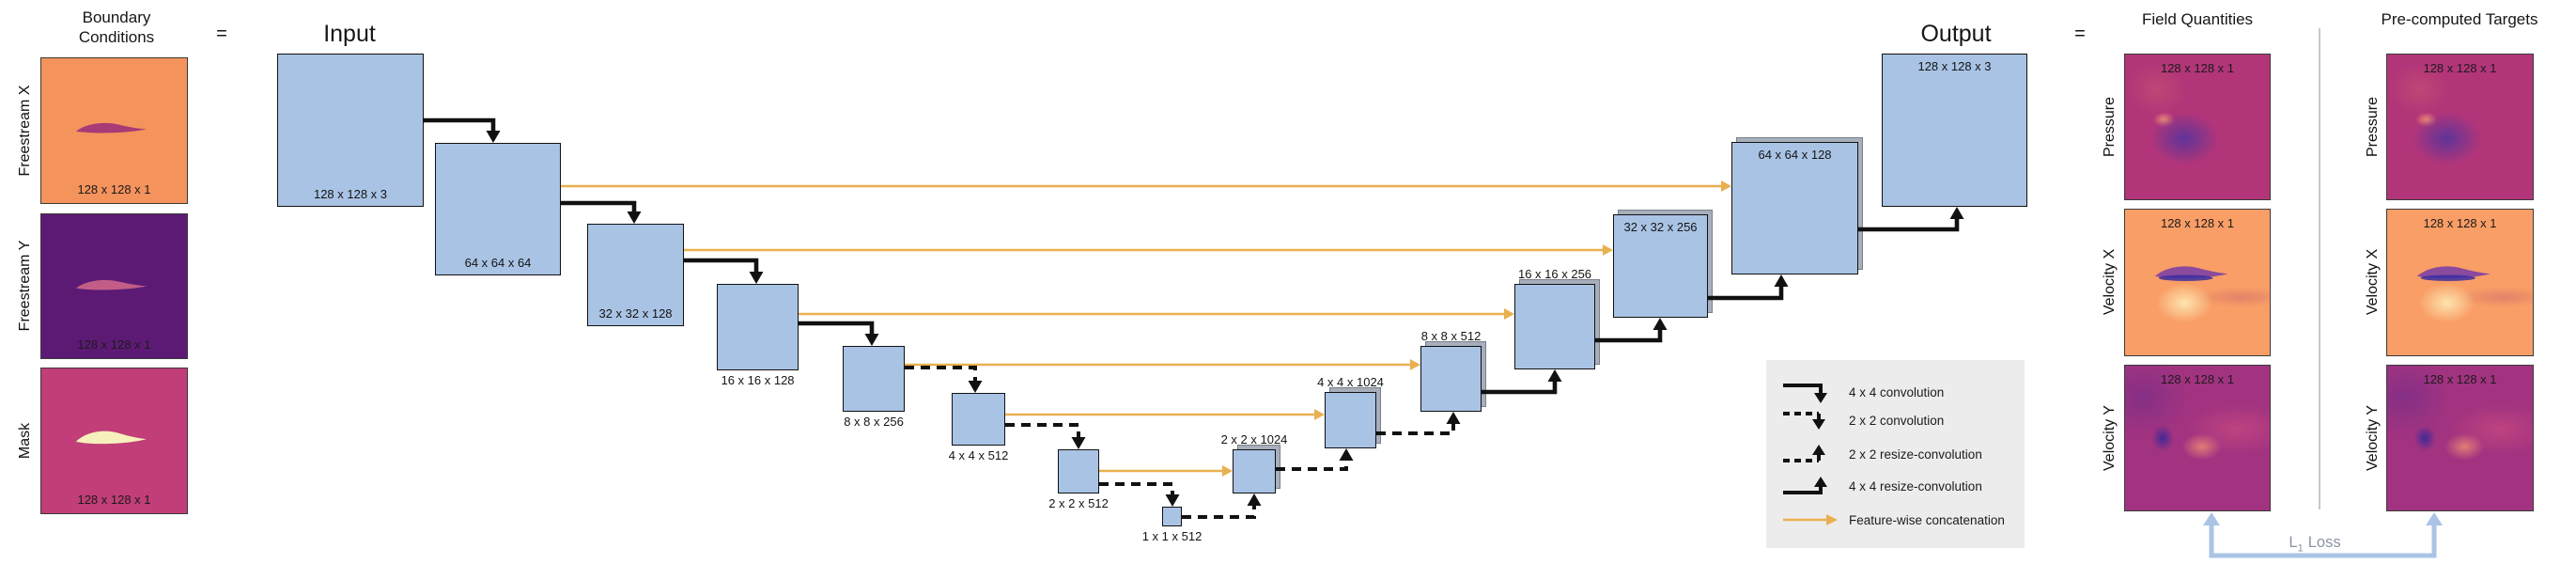 The width and height of the screenshot is (2576, 564). What do you see at coordinates (498, 209) in the screenshot?
I see `encoder-block-64x64x64: 64 x 64 x 64` at bounding box center [498, 209].